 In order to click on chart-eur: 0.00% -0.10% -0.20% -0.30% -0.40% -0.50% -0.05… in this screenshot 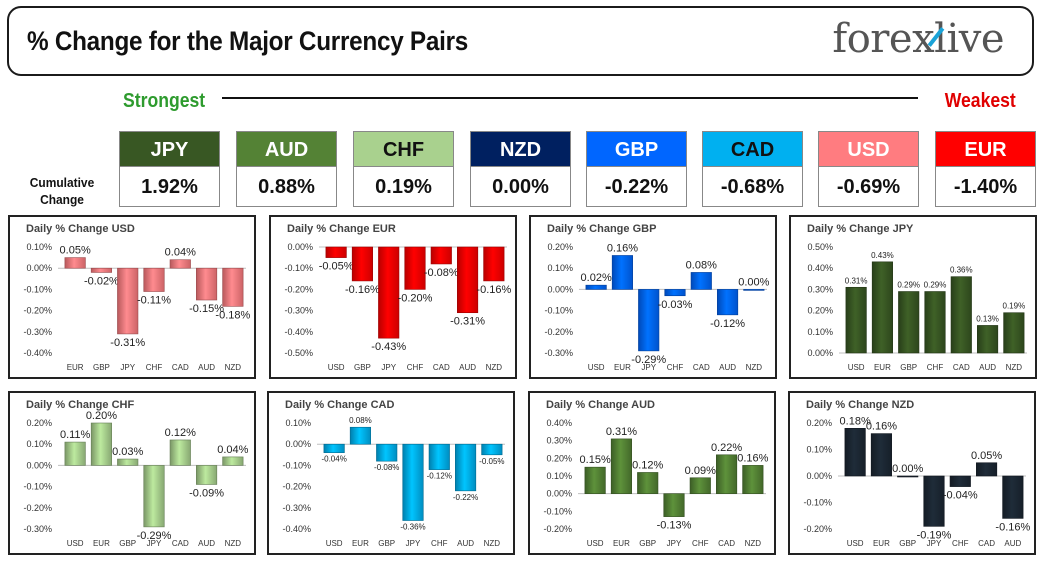, I will do `click(397, 307)`.